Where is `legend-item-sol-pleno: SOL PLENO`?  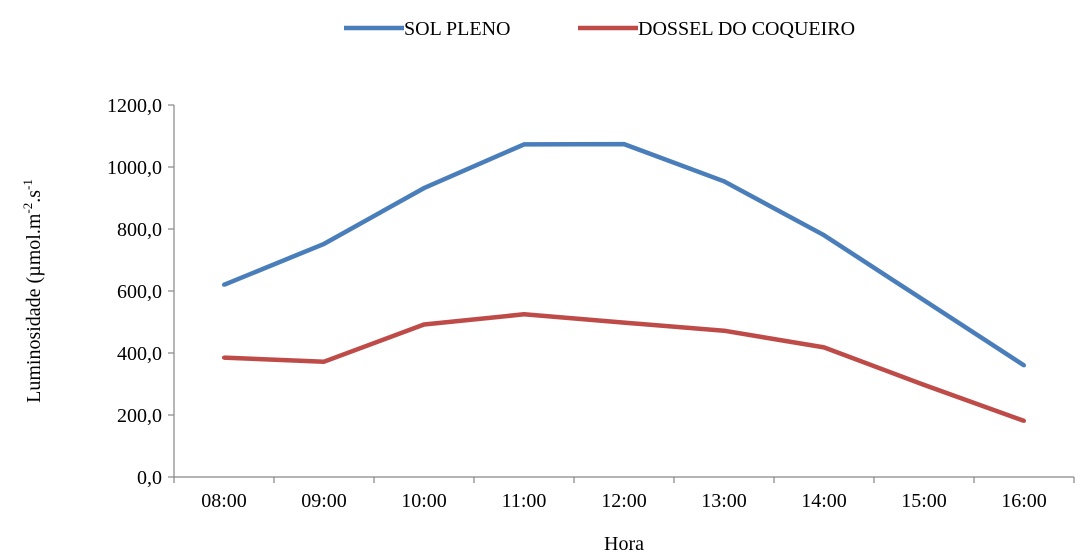
legend-item-sol-pleno: SOL PLENO is located at coordinates (427, 29).